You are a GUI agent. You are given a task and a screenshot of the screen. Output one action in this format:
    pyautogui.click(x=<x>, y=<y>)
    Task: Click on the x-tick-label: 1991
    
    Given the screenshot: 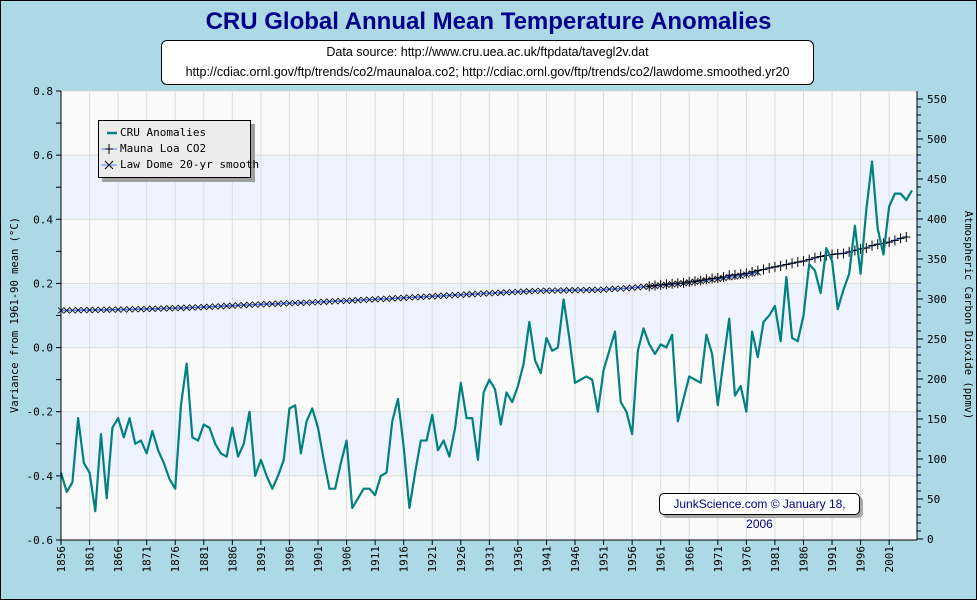 What is the action you would take?
    pyautogui.click(x=832, y=559)
    